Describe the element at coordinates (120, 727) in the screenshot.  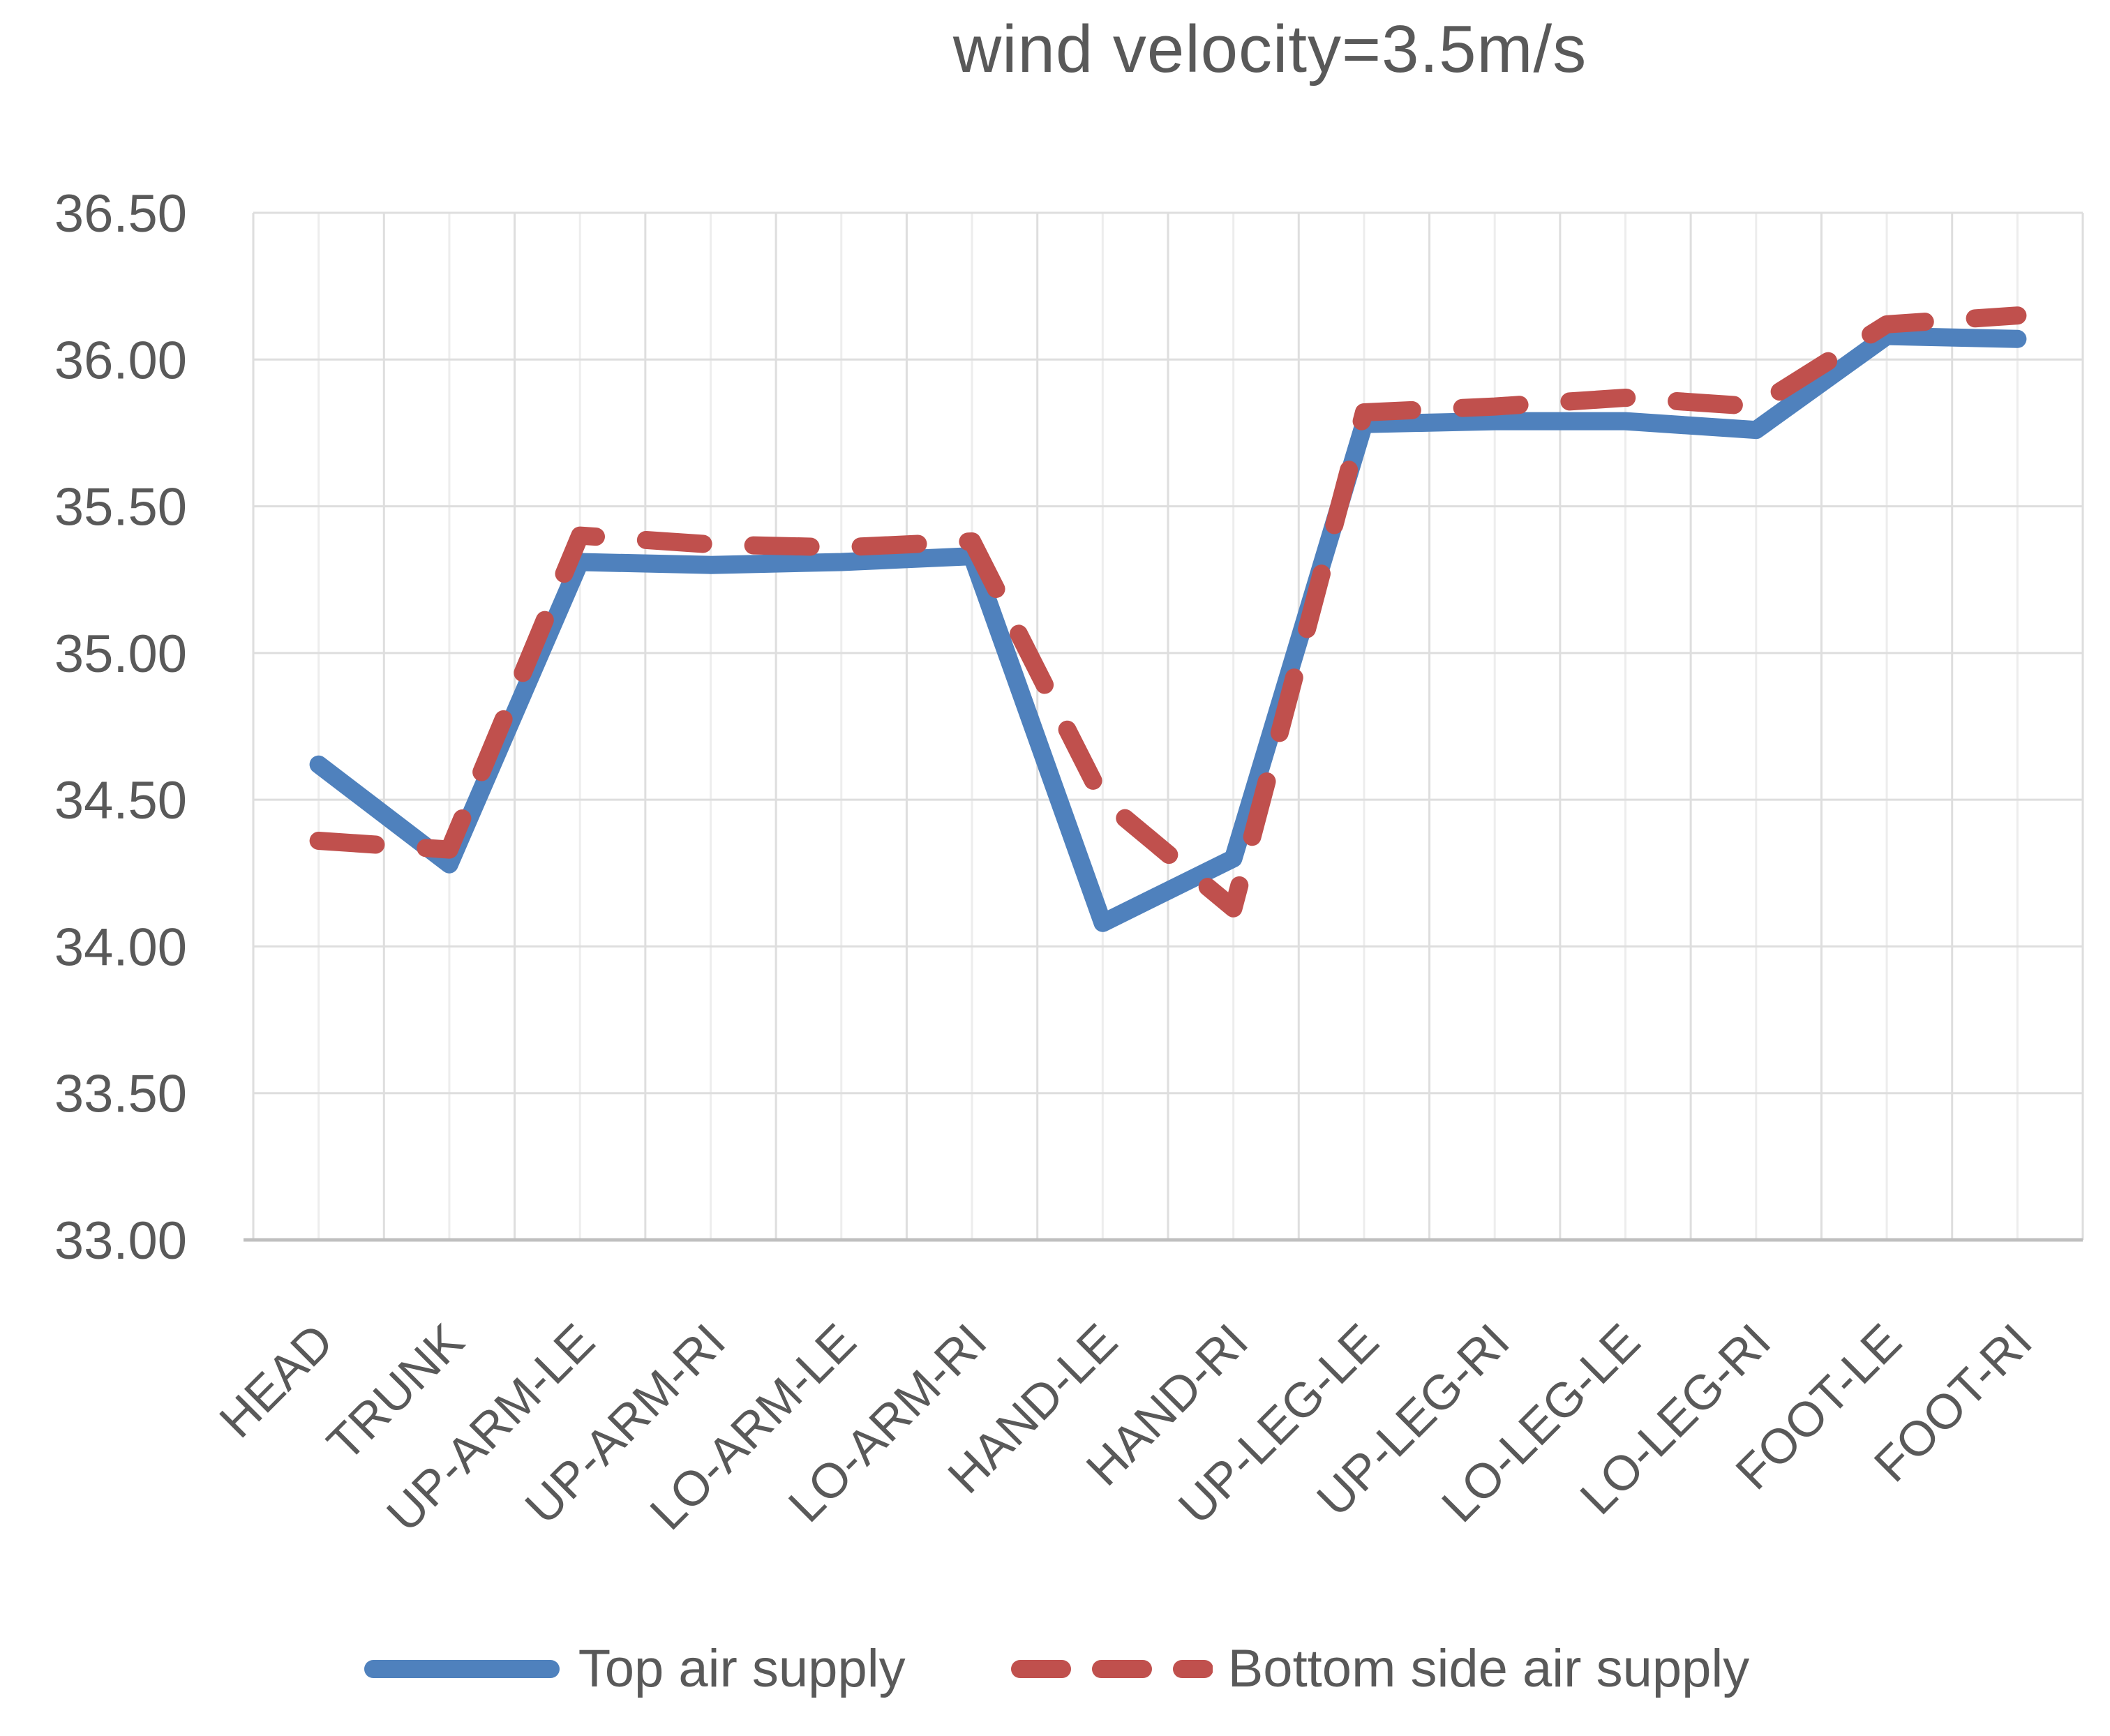
I see `y-axis-tick-labels: 33.00 33.50 34.00 34.50 35.00 35.50 36.00 36.50` at that location.